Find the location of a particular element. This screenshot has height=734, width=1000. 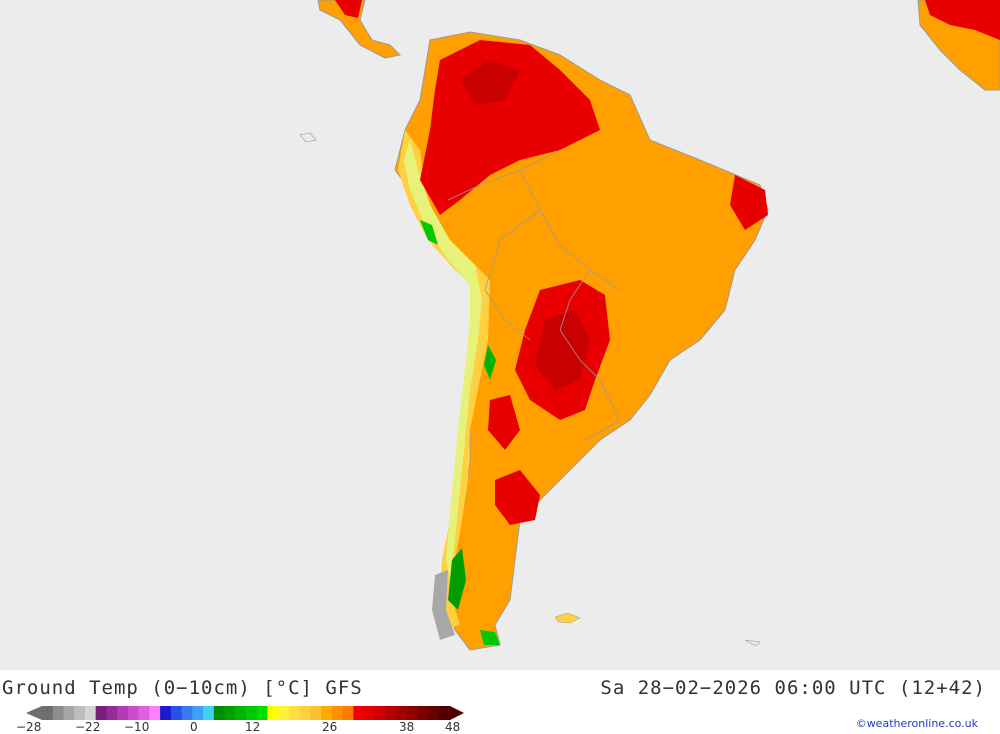

cold-patch-andes-central is located at coordinates (490, 362).